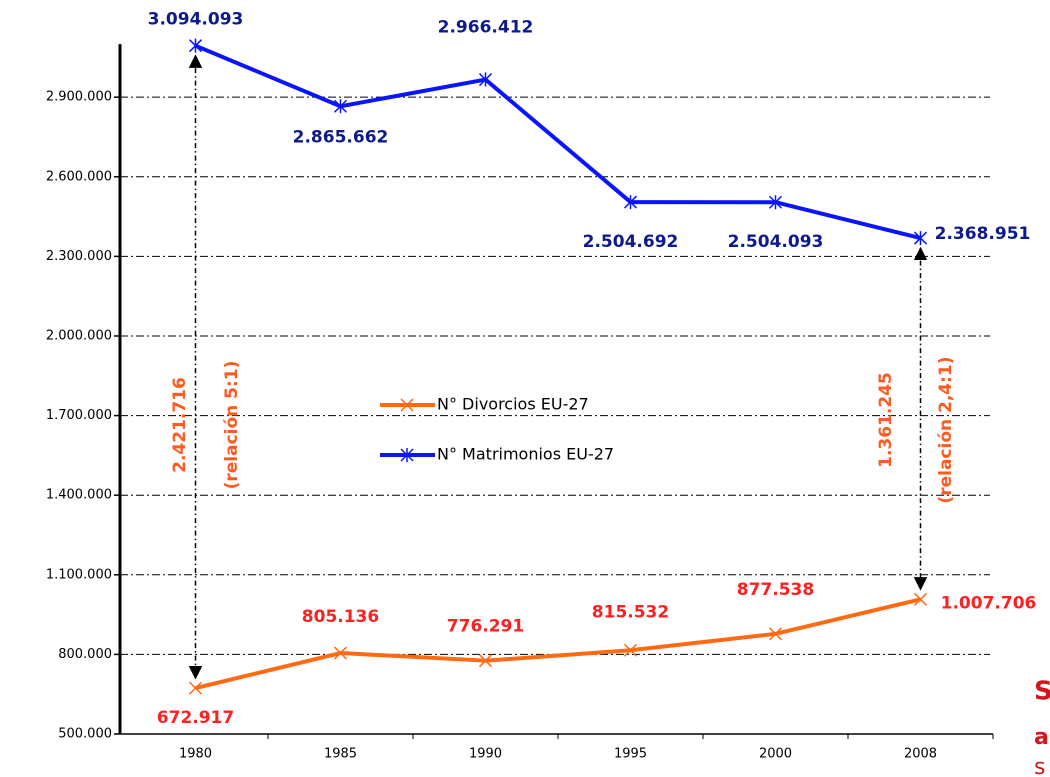 The width and height of the screenshot is (1050, 777). What do you see at coordinates (79, 335) in the screenshot?
I see `y-tick-label: 2.000.000` at bounding box center [79, 335].